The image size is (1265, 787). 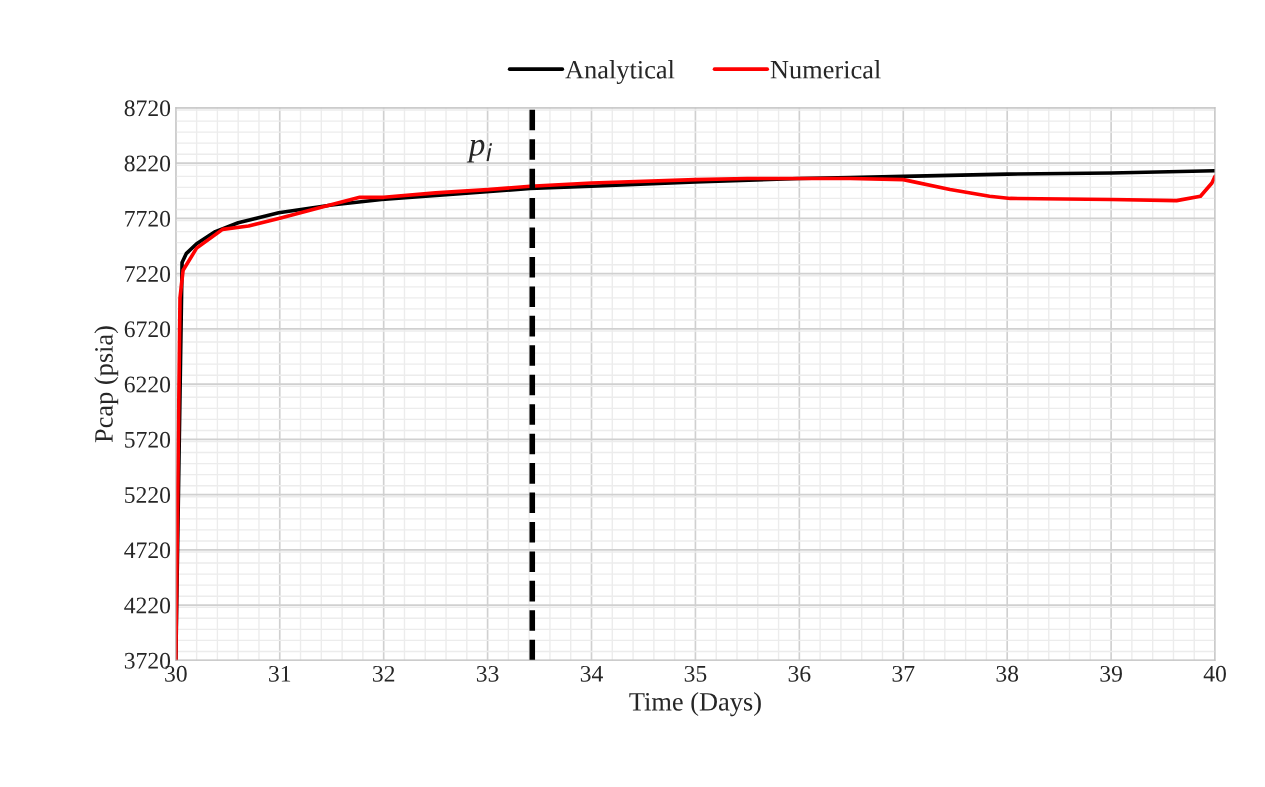 I want to click on x-tick-label: 32, so click(x=384, y=673).